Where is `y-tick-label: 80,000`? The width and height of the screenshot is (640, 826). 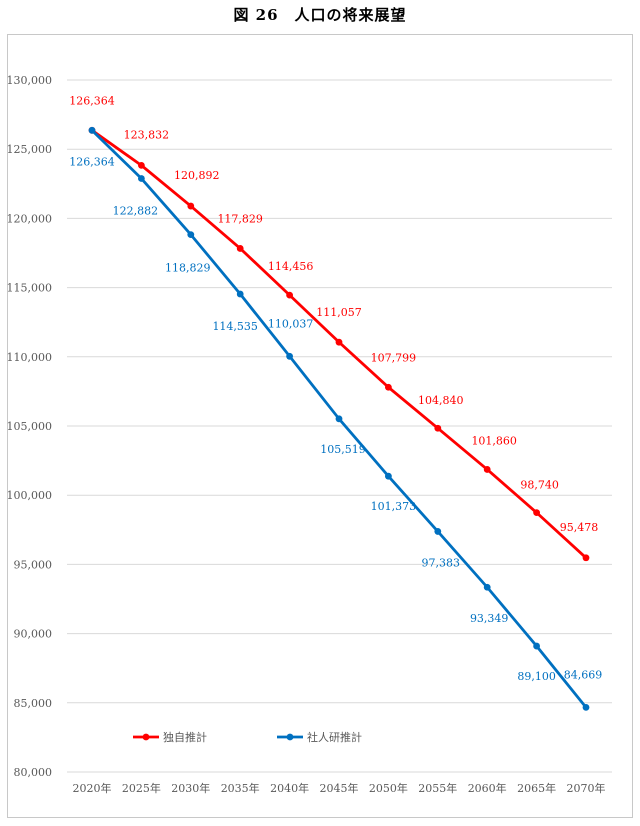 y-tick-label: 80,000 is located at coordinates (33, 772).